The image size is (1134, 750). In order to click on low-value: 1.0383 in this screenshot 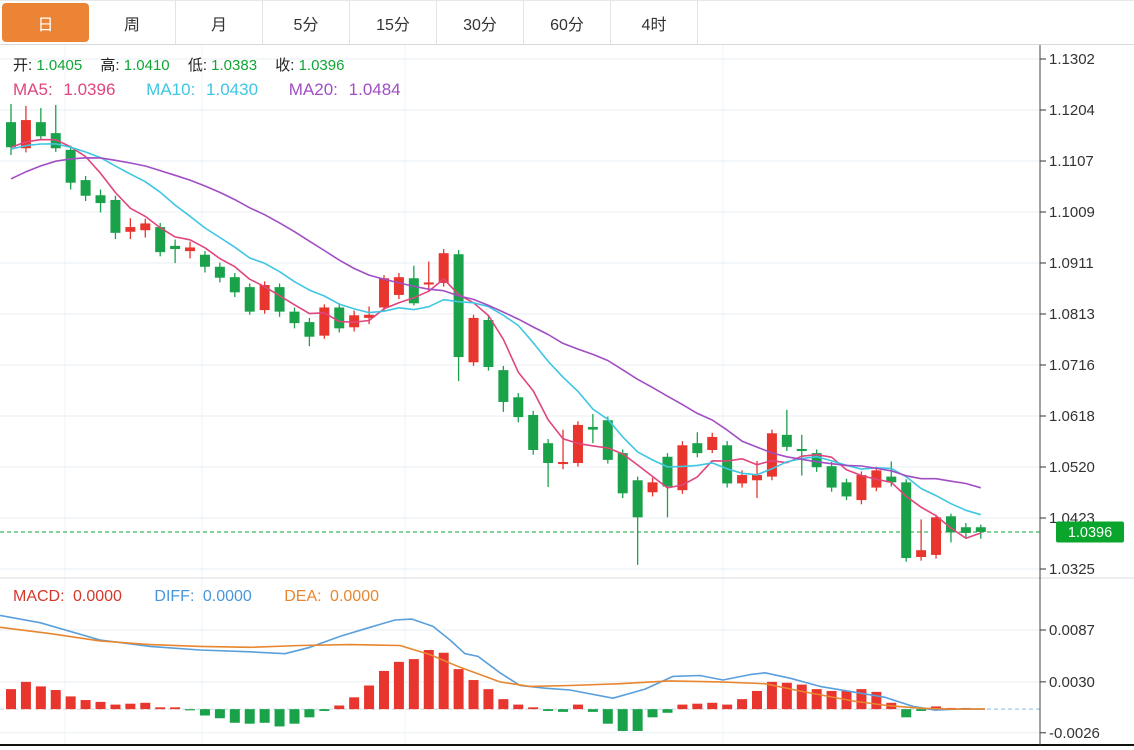, I will do `click(234, 65)`.